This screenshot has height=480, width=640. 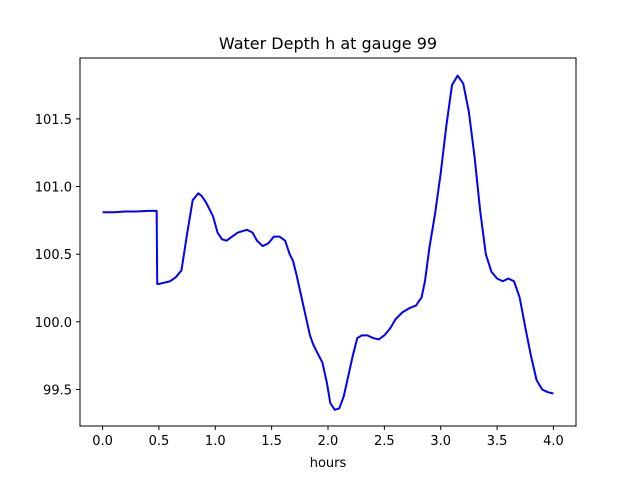 What do you see at coordinates (53, 188) in the screenshot?
I see `y-tick-label: 101.0` at bounding box center [53, 188].